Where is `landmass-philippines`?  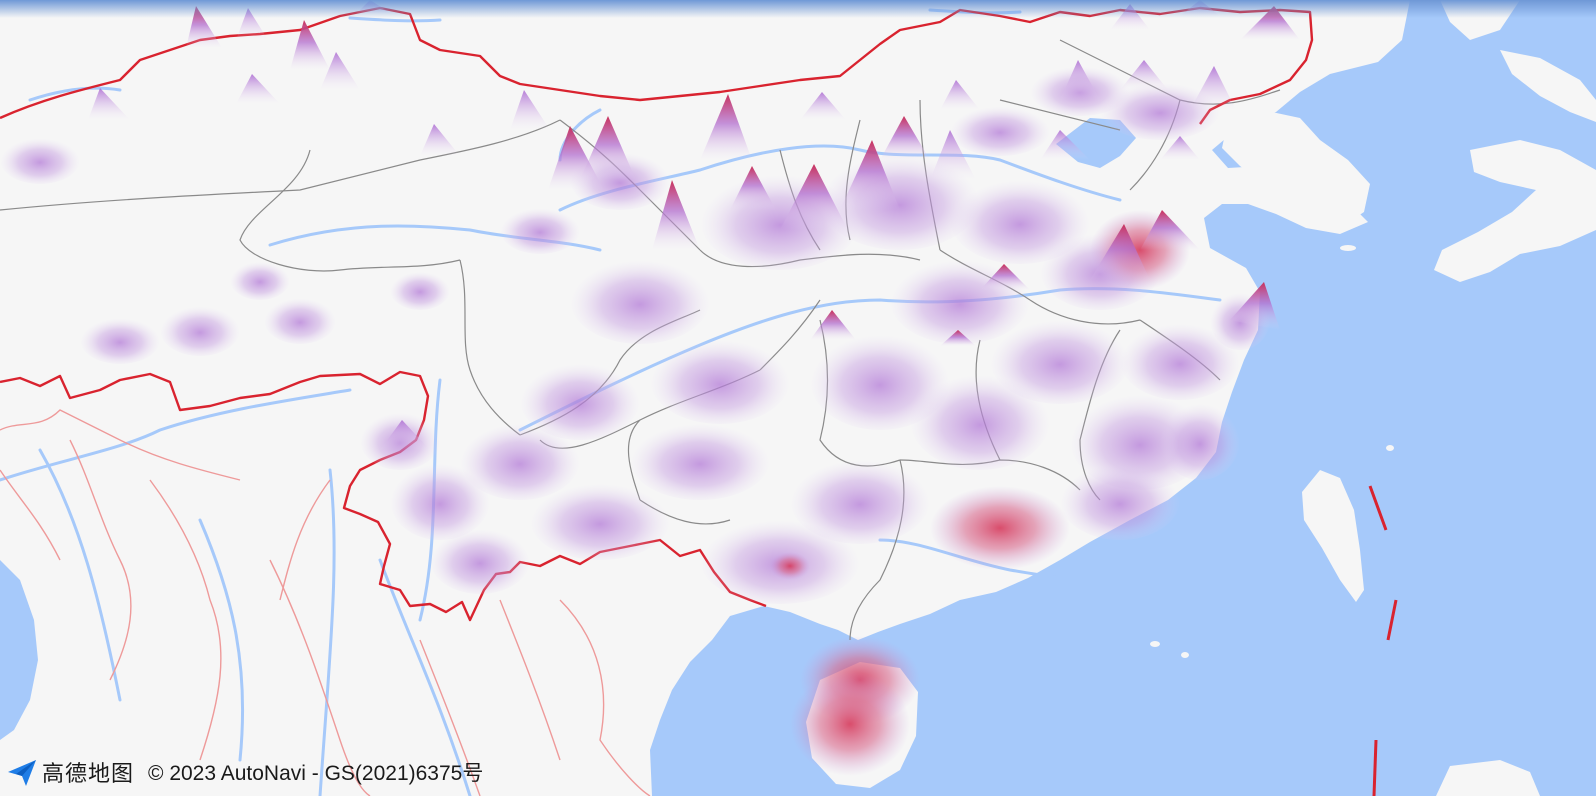
landmass-philippines is located at coordinates (1488, 778).